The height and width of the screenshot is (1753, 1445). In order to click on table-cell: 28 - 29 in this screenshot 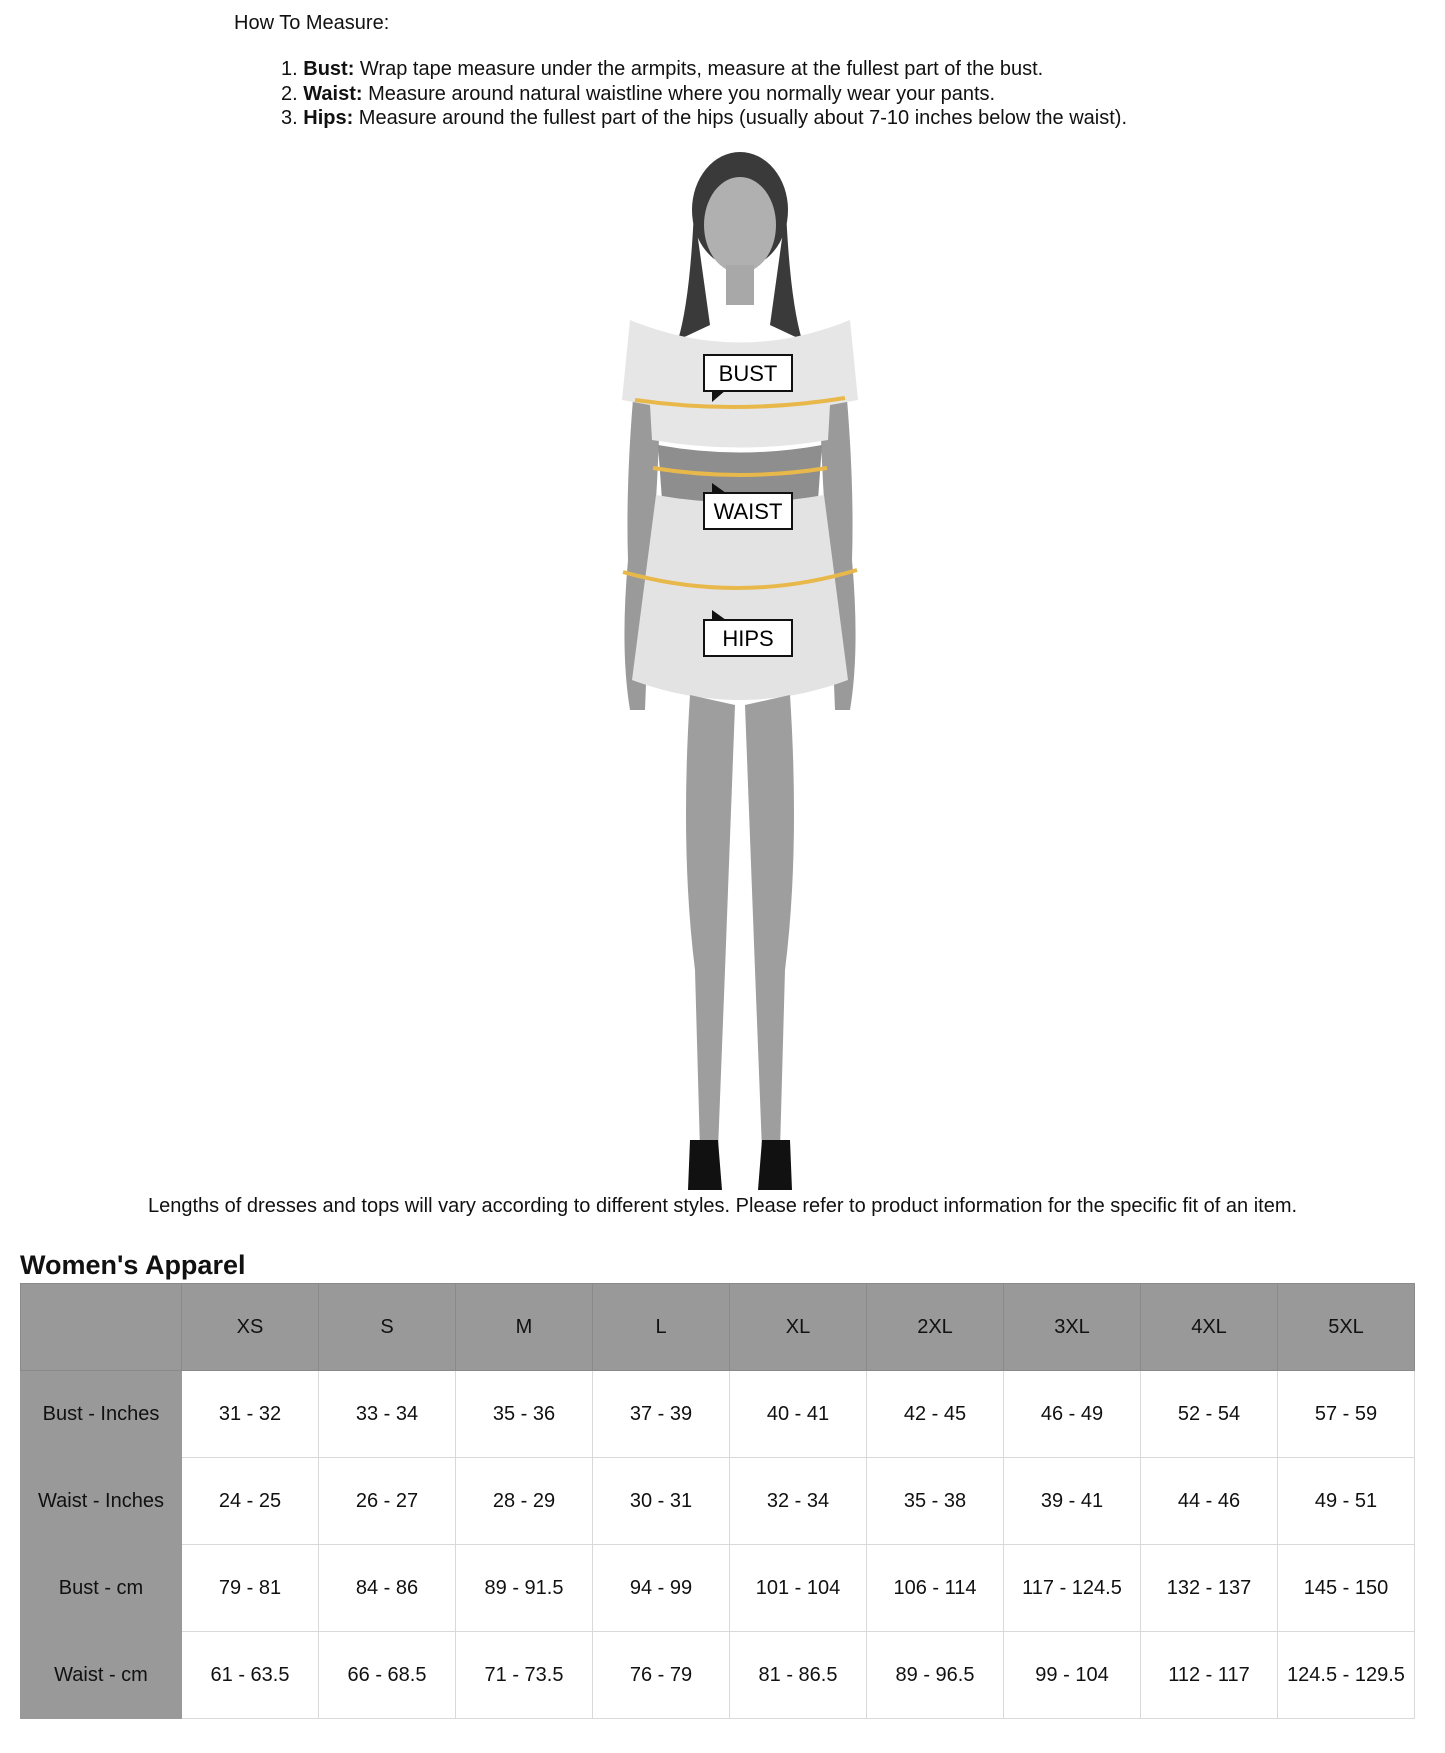, I will do `click(524, 1501)`.